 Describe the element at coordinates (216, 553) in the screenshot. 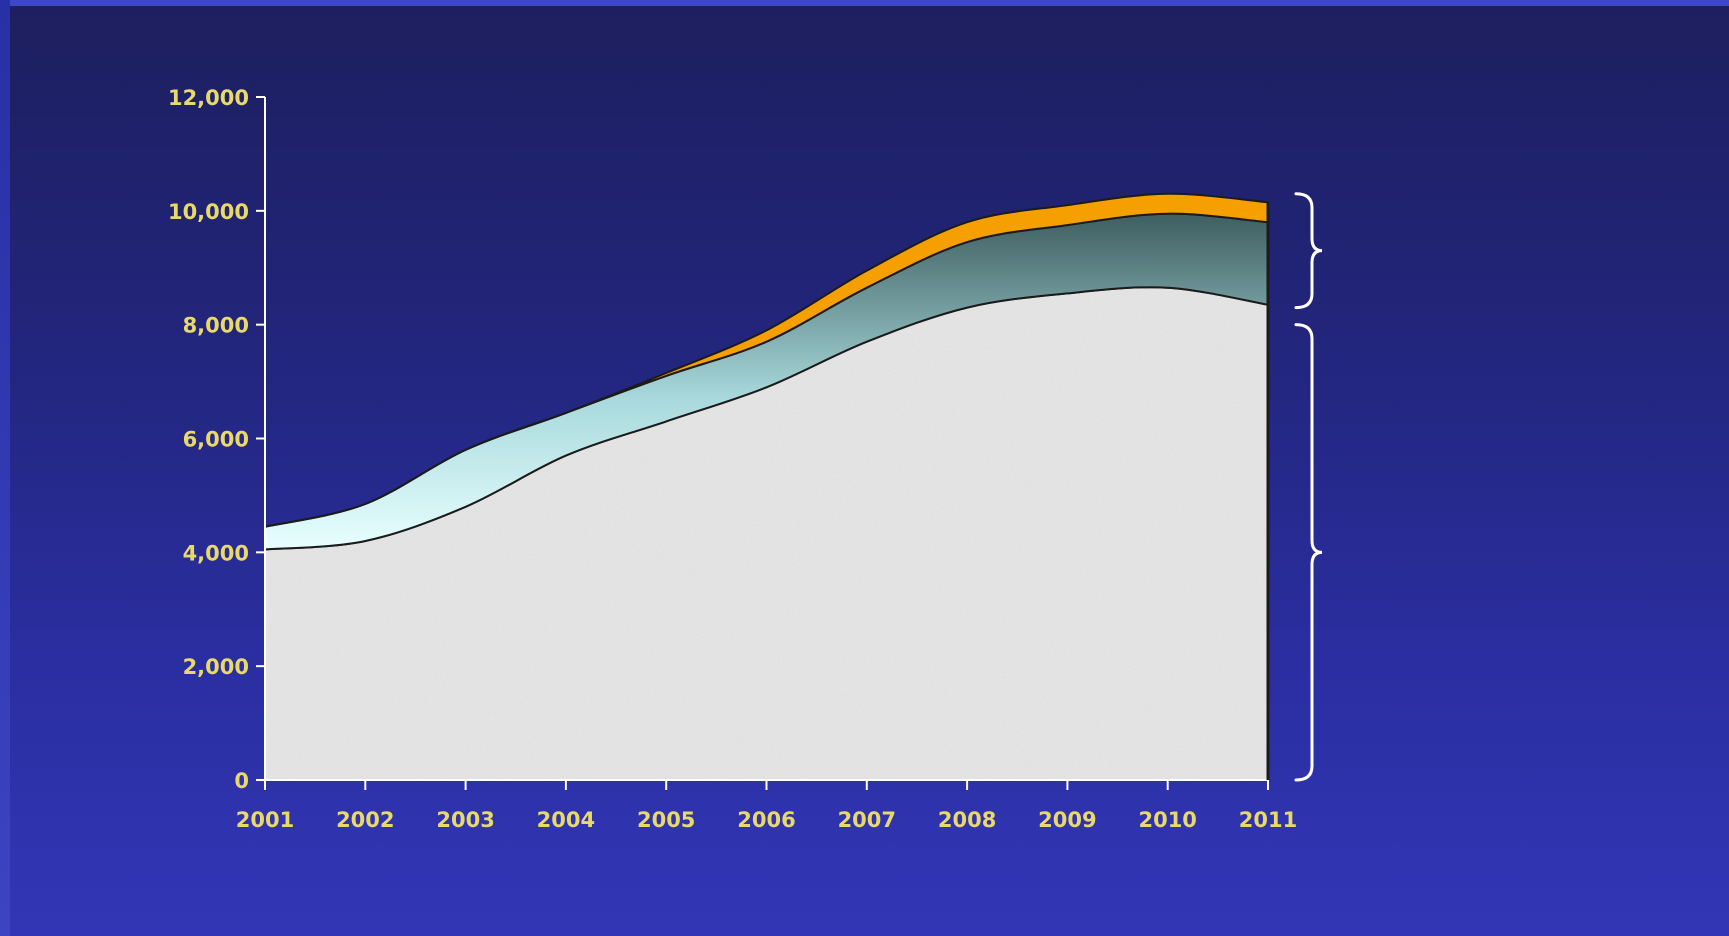

I see `y-tick-label: 4,000` at that location.